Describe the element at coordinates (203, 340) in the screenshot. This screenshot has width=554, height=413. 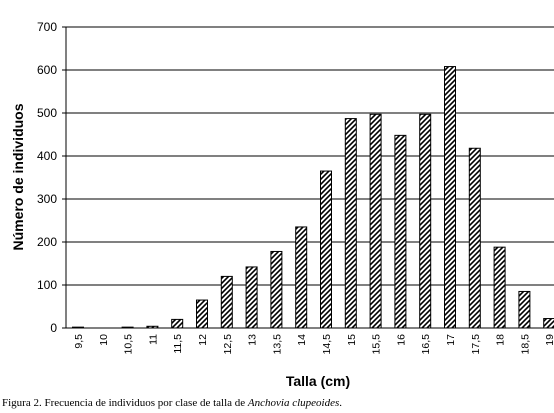
I see `x-tick-label: 12` at that location.